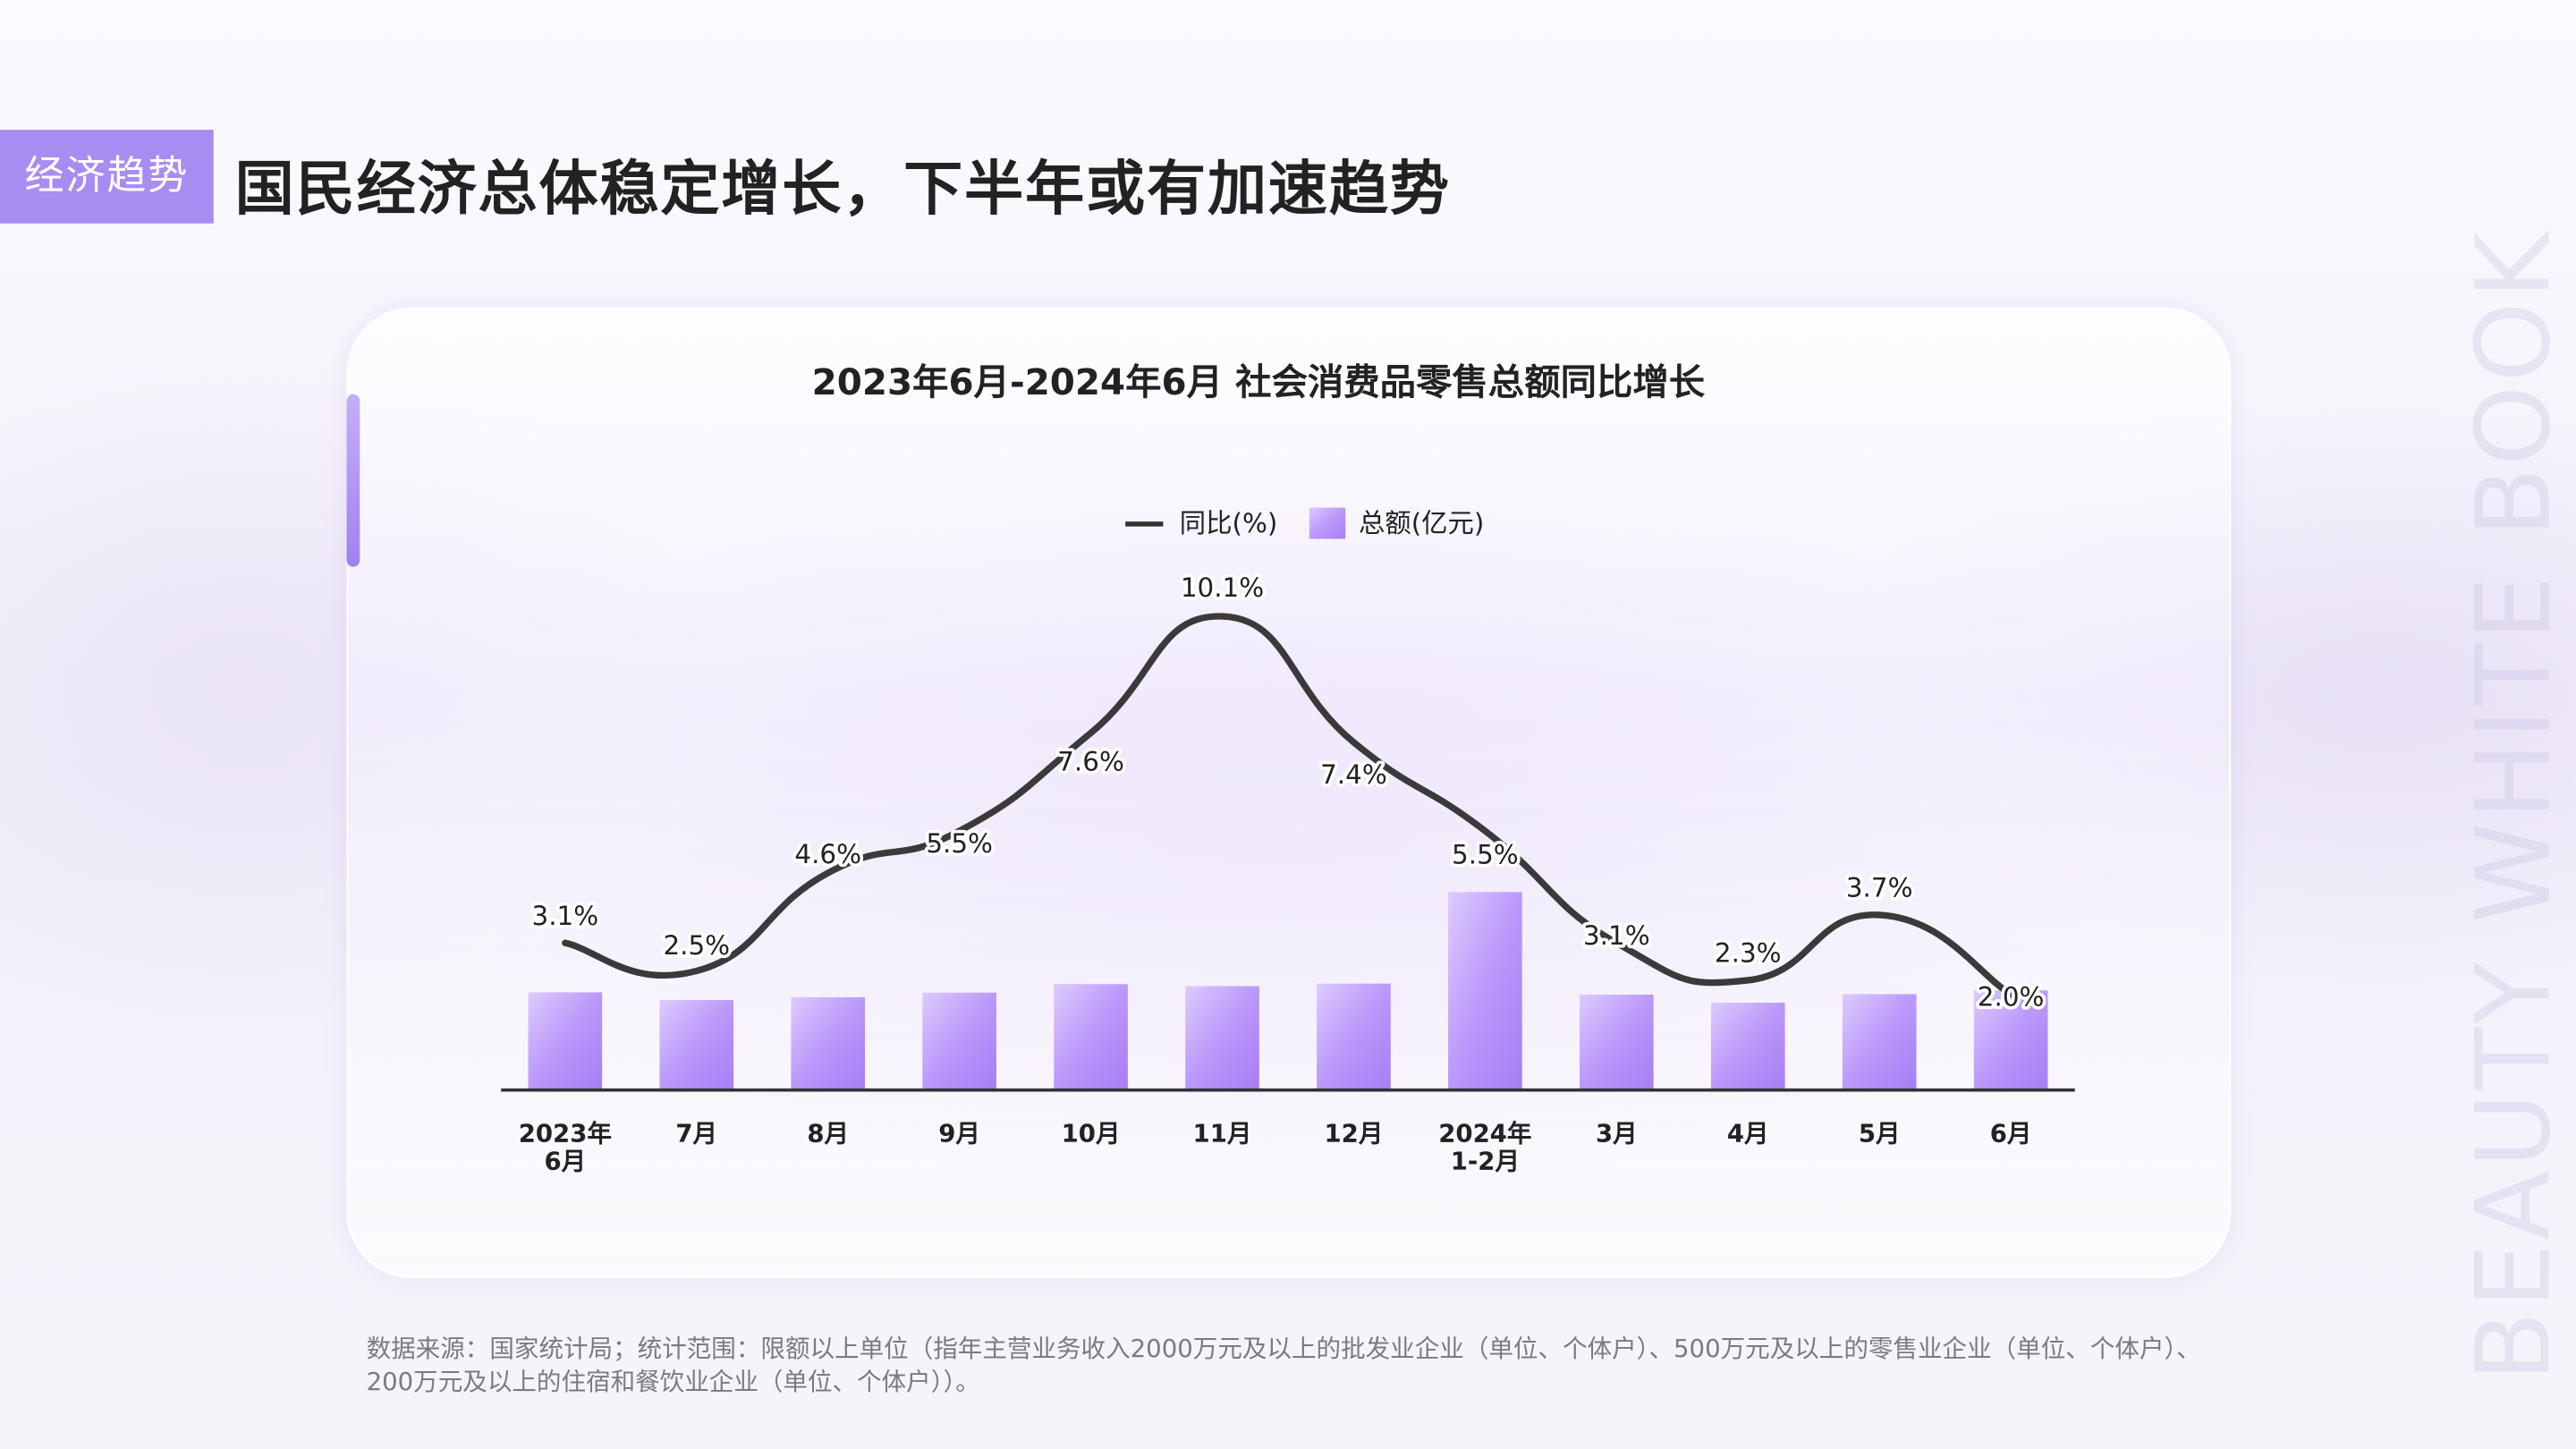  I want to click on x-tick-label: 3月, so click(1617, 1134).